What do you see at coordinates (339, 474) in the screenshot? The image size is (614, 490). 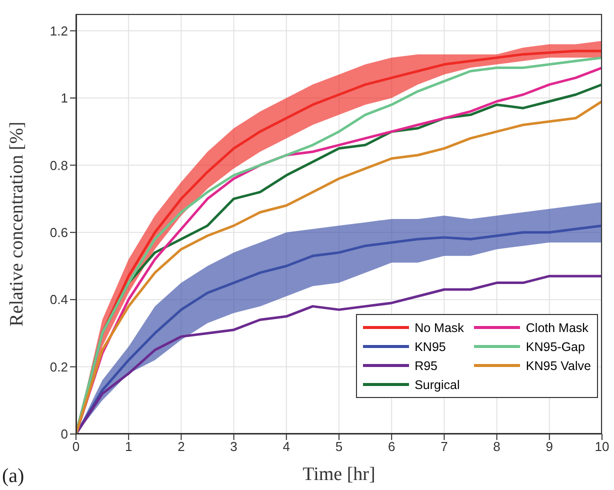 I see `x-axis-title: Time [hr]` at bounding box center [339, 474].